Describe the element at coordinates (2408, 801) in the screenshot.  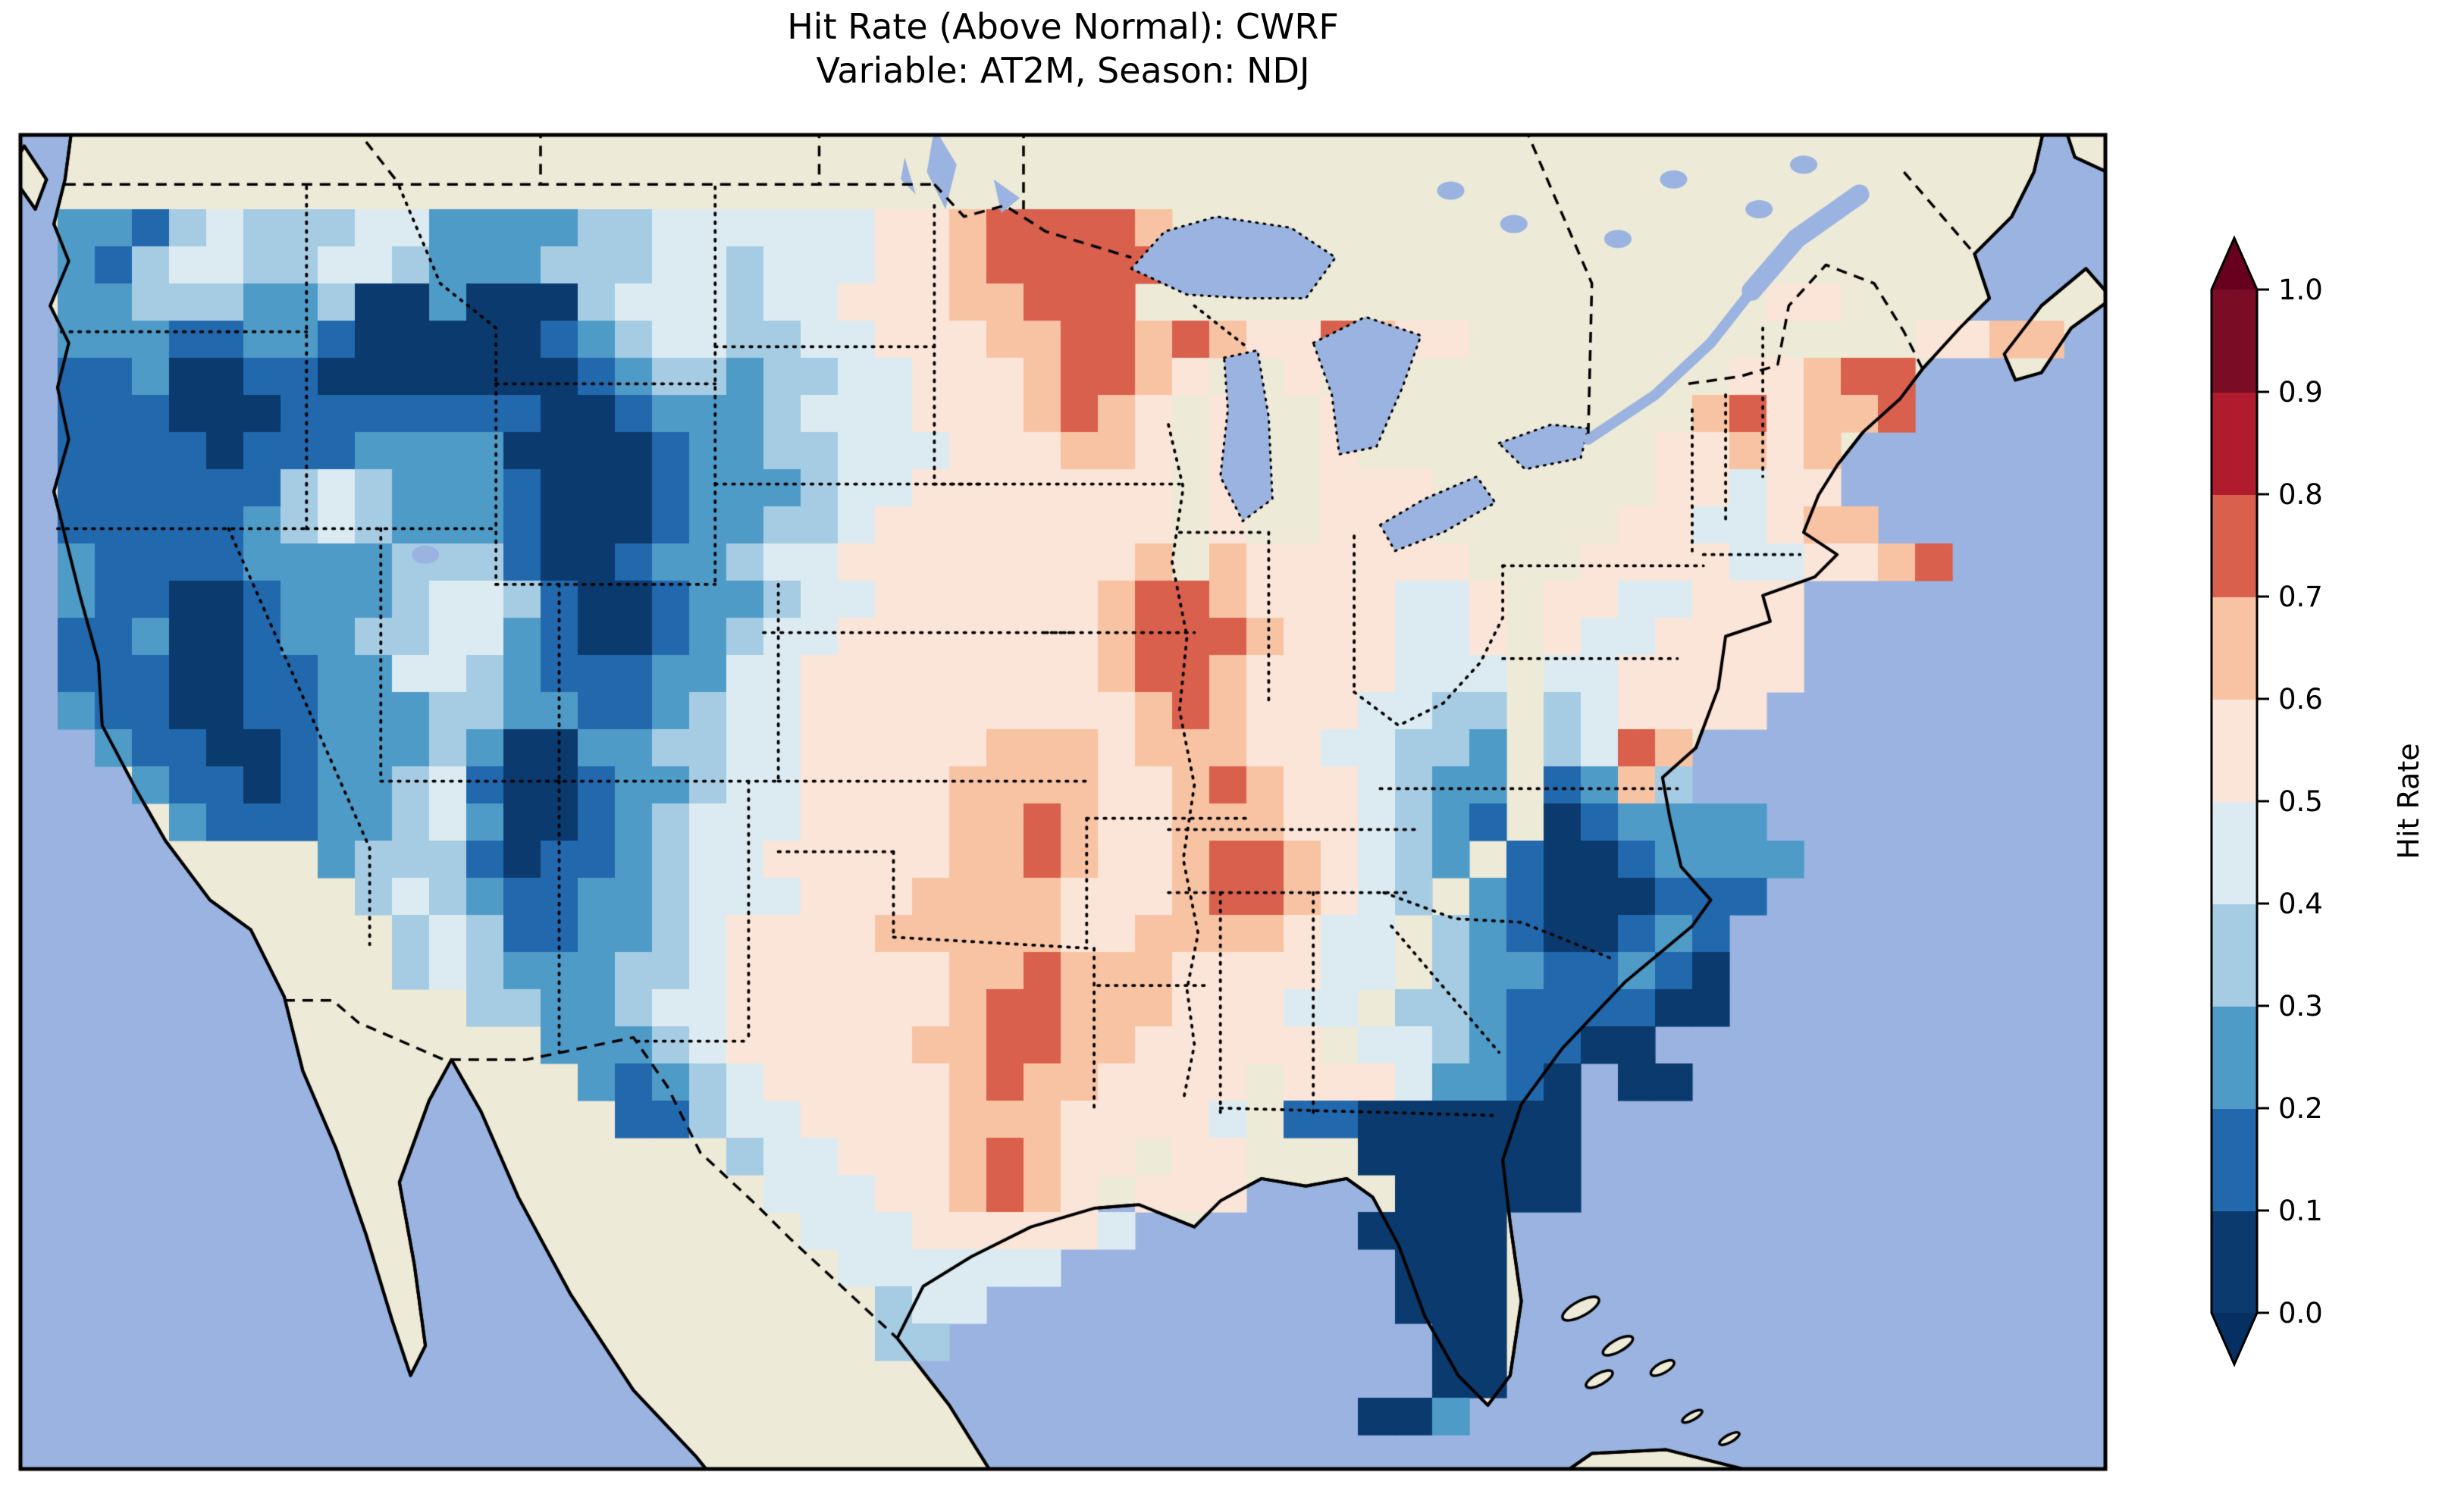
I see `colorbar-axis-label: Hit Rate` at that location.